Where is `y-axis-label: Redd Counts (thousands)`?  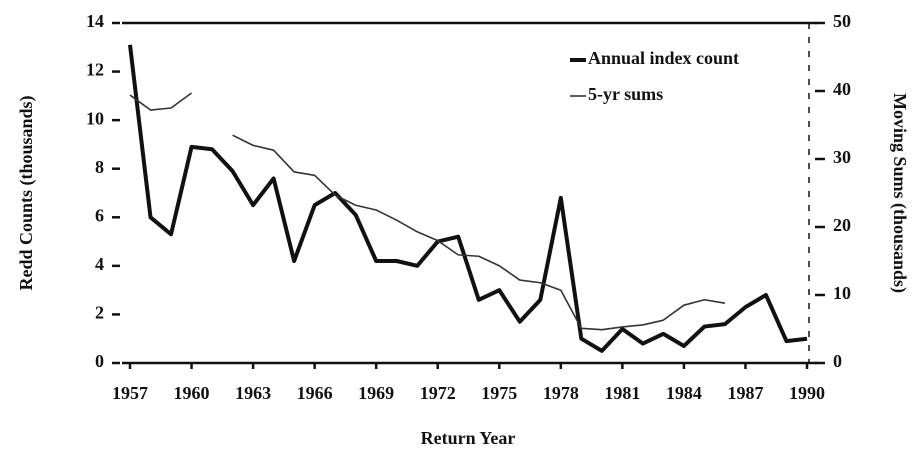
y-axis-label: Redd Counts (thousands) is located at coordinates (26, 192).